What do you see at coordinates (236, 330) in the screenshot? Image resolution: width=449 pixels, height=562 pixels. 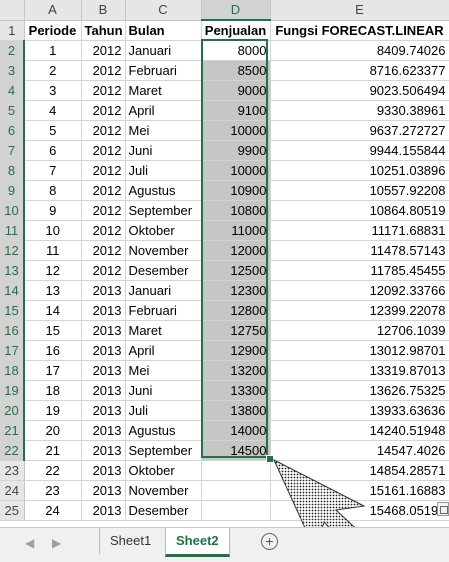 I see `cell-d: 12750` at bounding box center [236, 330].